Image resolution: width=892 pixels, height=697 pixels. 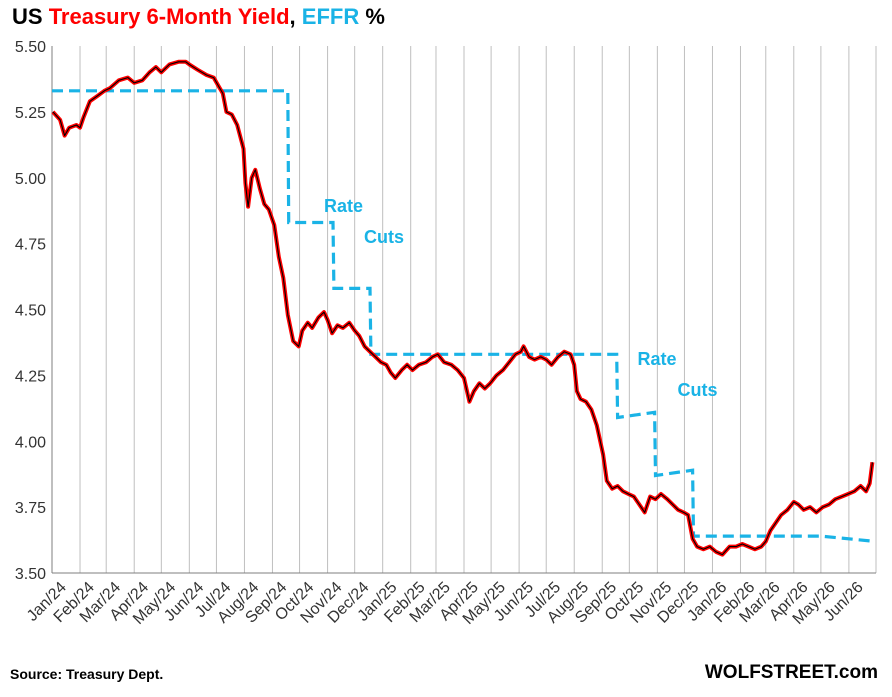 I want to click on y-tick-label: 5.50, so click(x=30, y=47).